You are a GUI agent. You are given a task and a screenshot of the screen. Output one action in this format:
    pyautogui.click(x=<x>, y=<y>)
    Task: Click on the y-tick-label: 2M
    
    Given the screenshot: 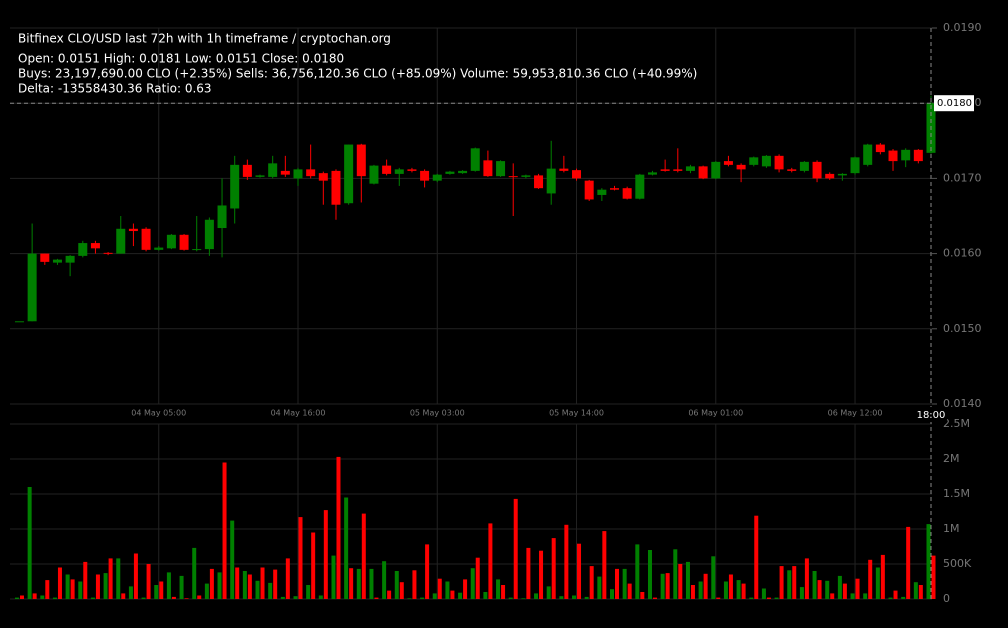 What is the action you would take?
    pyautogui.click(x=951, y=458)
    